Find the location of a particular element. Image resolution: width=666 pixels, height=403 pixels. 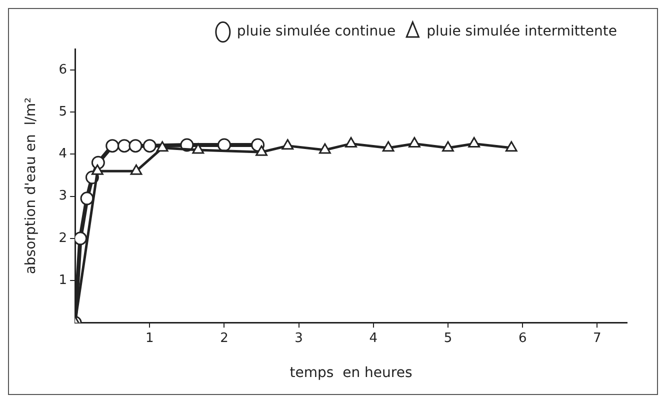

y-tick-label: 5 is located at coordinates (63, 112).